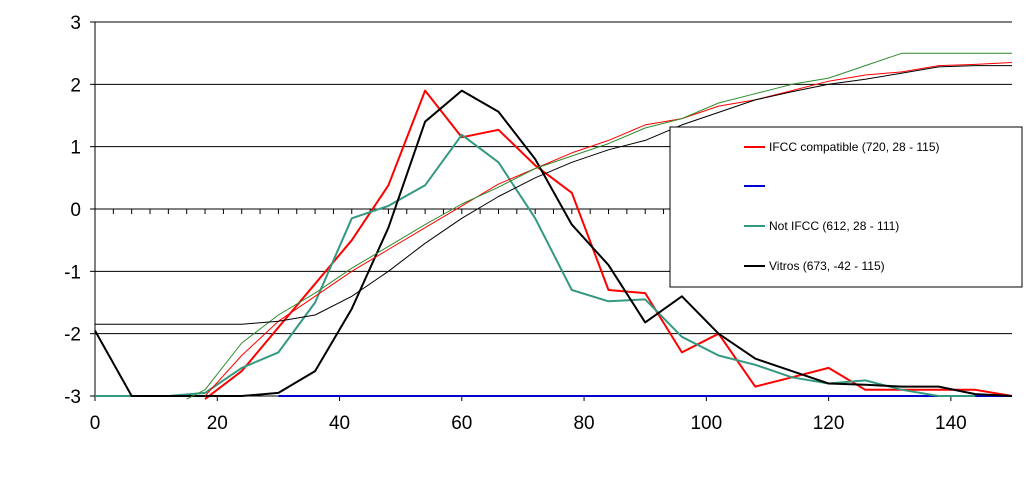  I want to click on x-tick-label: 20, so click(217, 423).